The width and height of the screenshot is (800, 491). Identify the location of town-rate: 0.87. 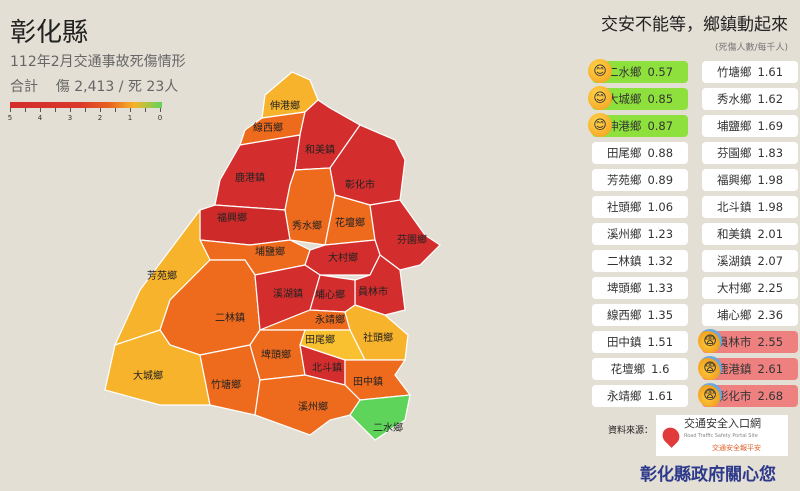
(660, 126).